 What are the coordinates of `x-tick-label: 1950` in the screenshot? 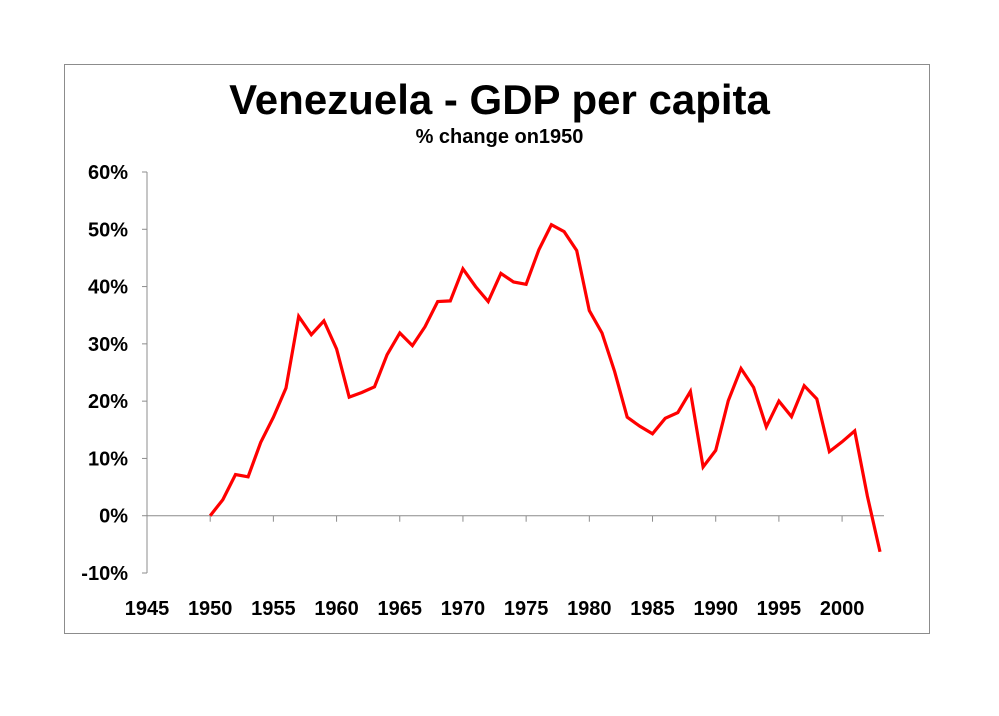 It's located at (210, 609).